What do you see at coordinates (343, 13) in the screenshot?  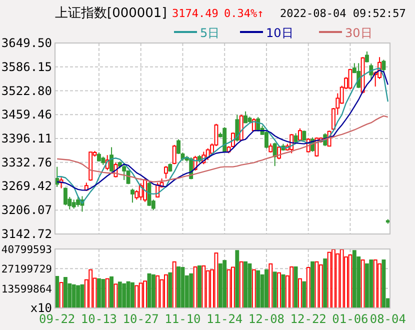 I see `text: 2022-08-04 09:52:57` at bounding box center [343, 13].